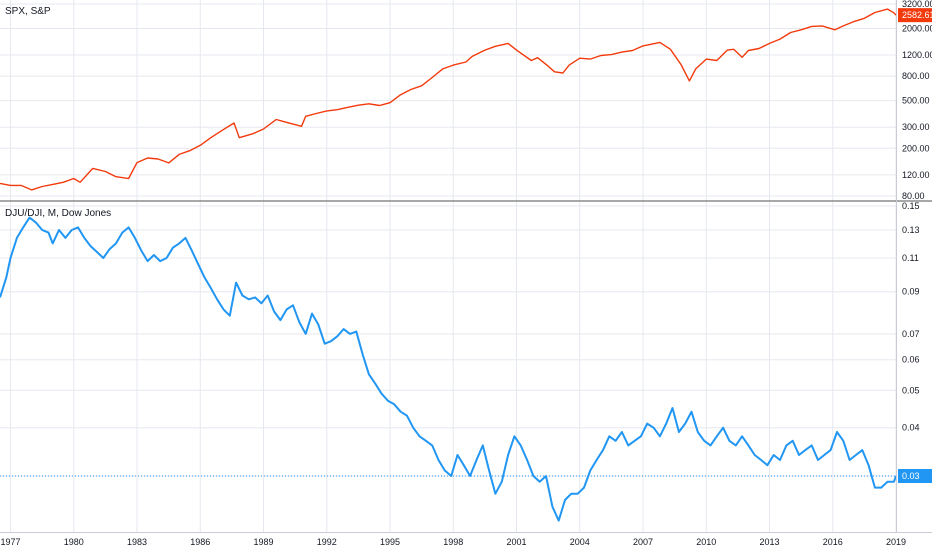 The image size is (932, 555). What do you see at coordinates (200, 542) in the screenshot?
I see `year-tick-label: 1986` at bounding box center [200, 542].